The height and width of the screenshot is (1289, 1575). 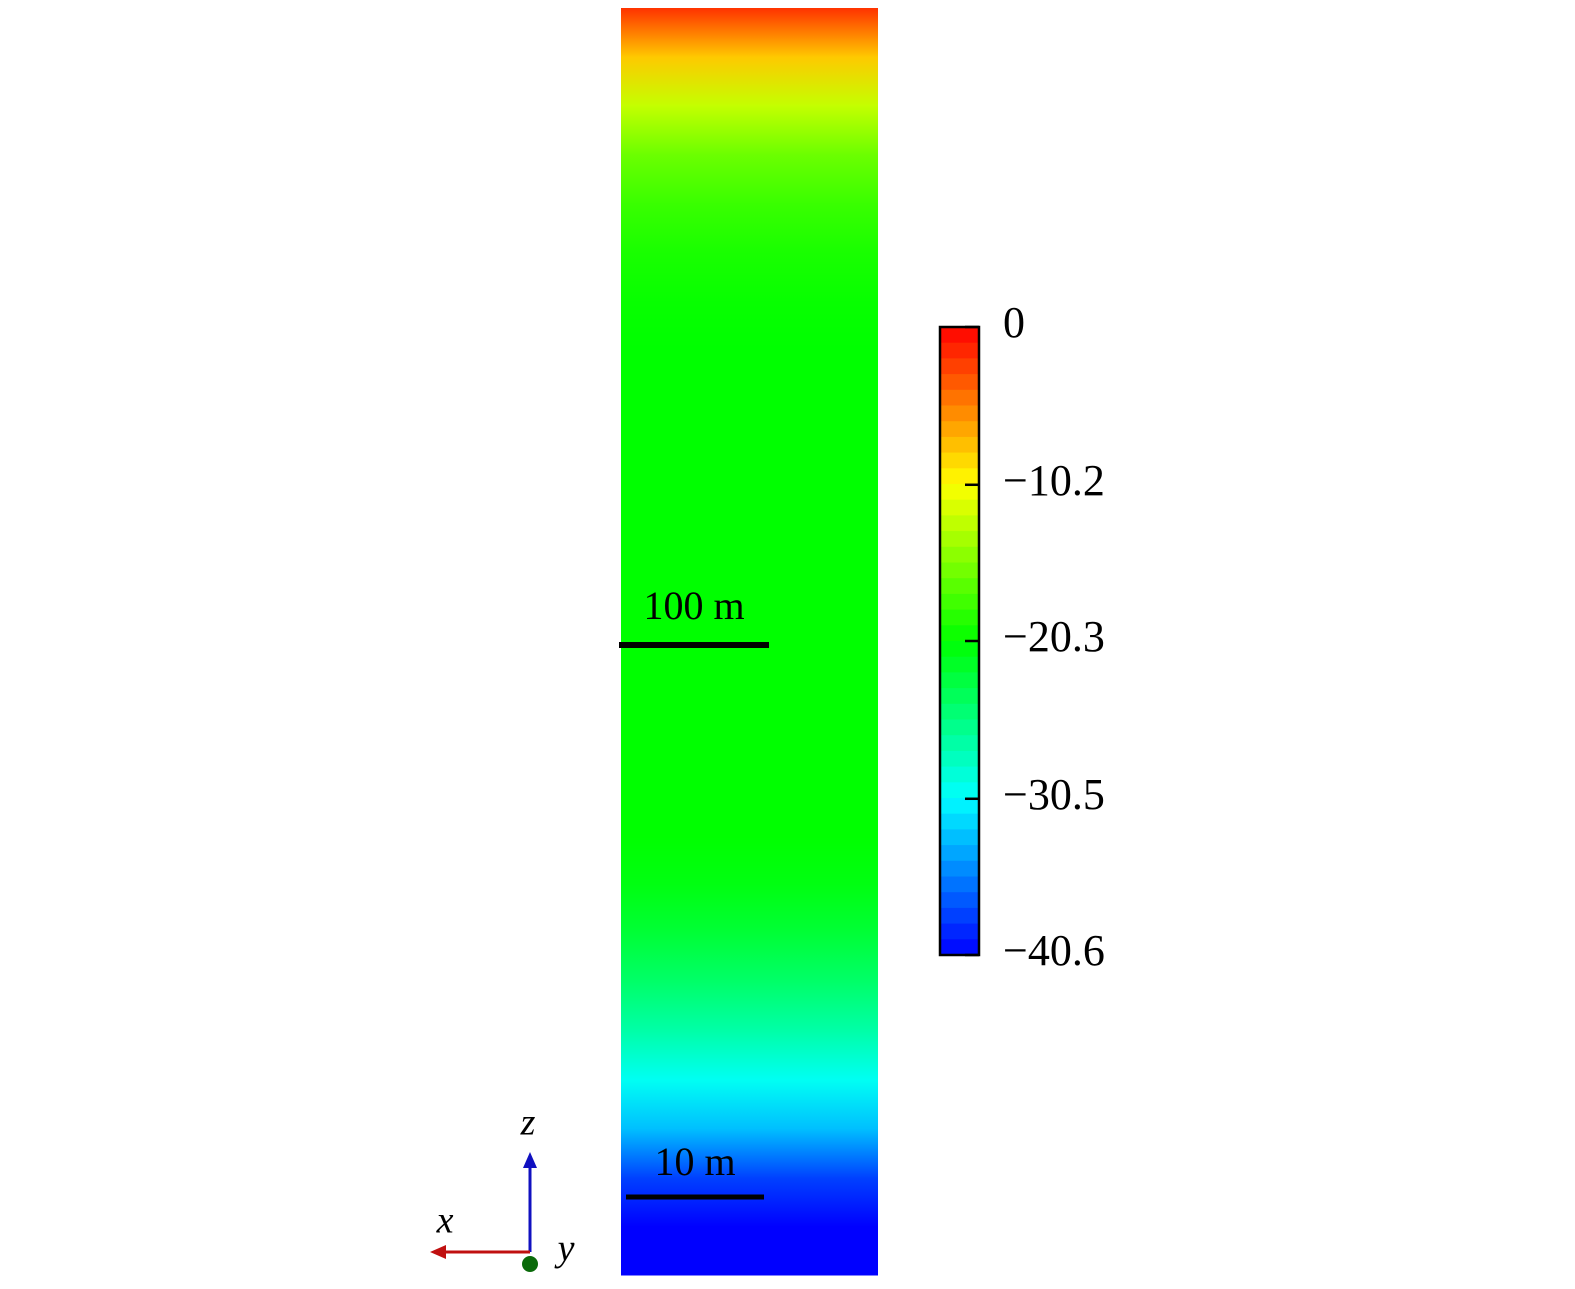 What do you see at coordinates (528, 1123) in the screenshot?
I see `axis-label: z` at bounding box center [528, 1123].